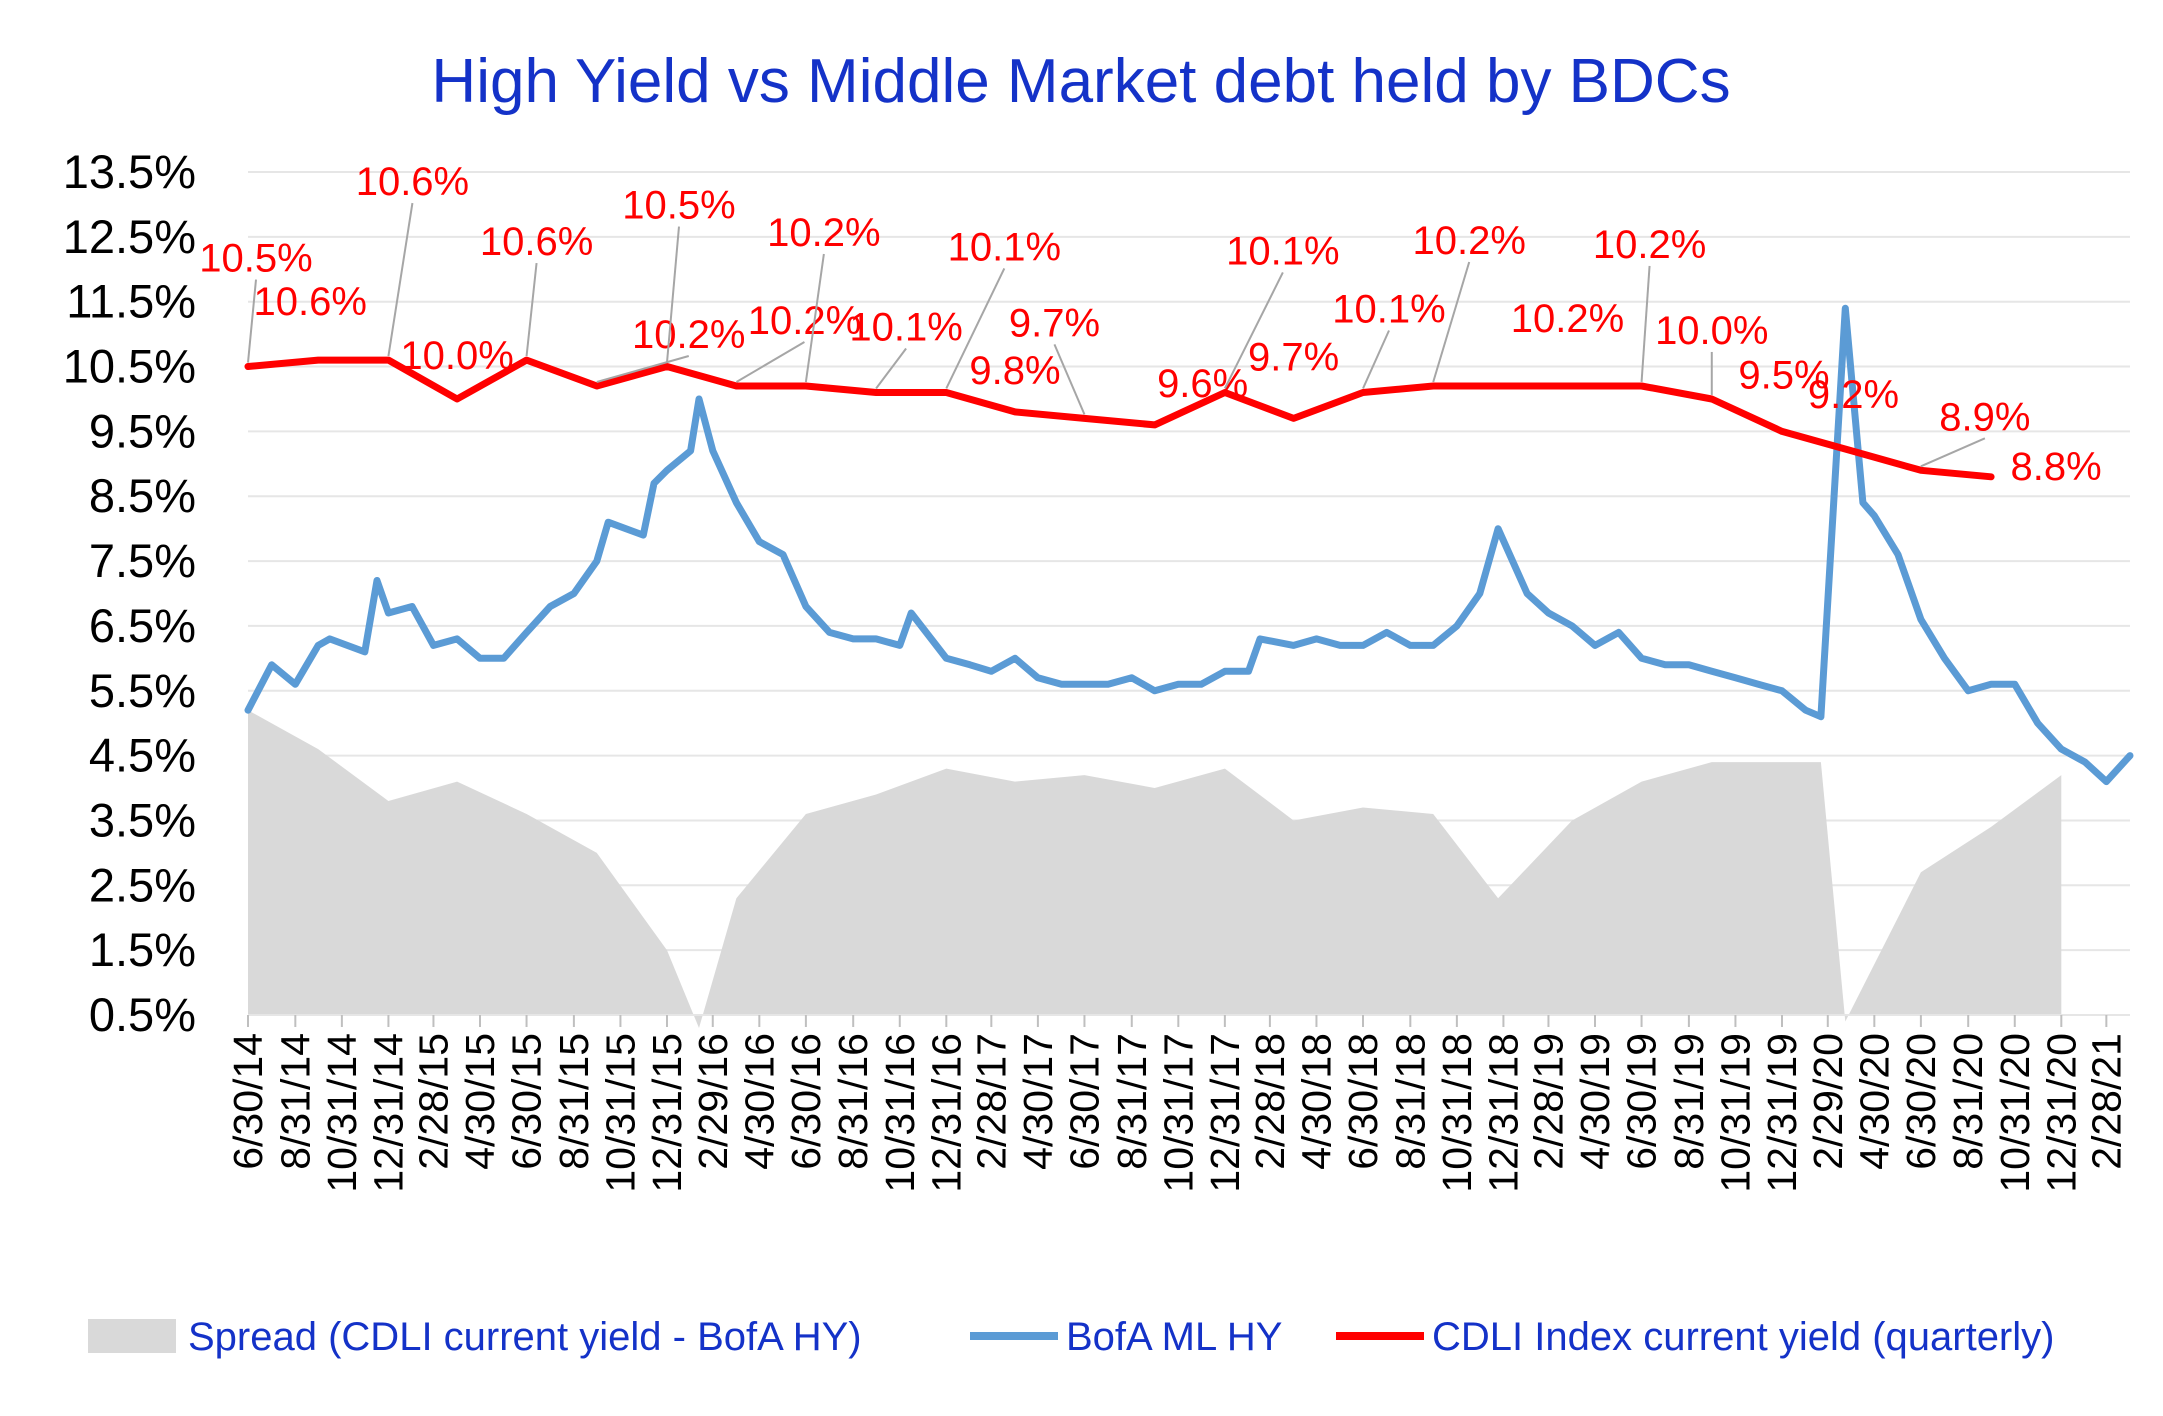 This screenshot has width=2163, height=1416. Describe the element at coordinates (1178, 1113) in the screenshot. I see `x-tick-label: 10/31/17` at that location.